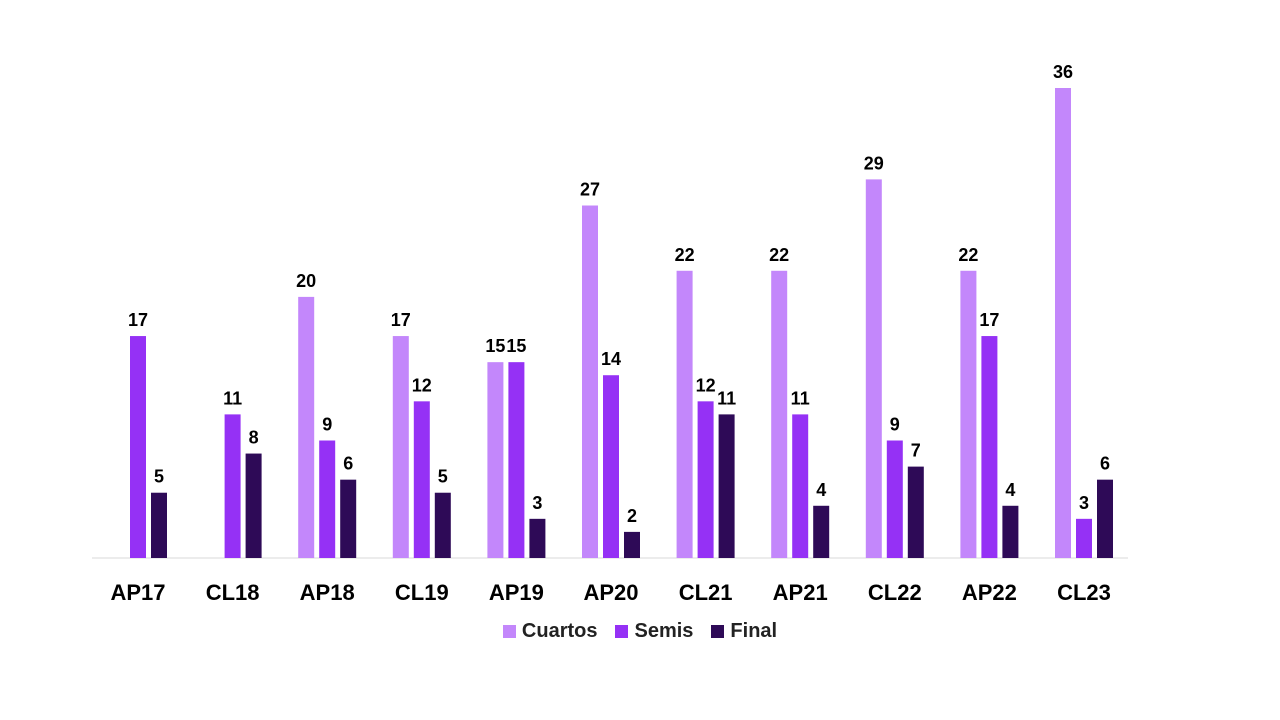  Describe the element at coordinates (327, 592) in the screenshot. I see `category-label-ap18: AP18` at that location.